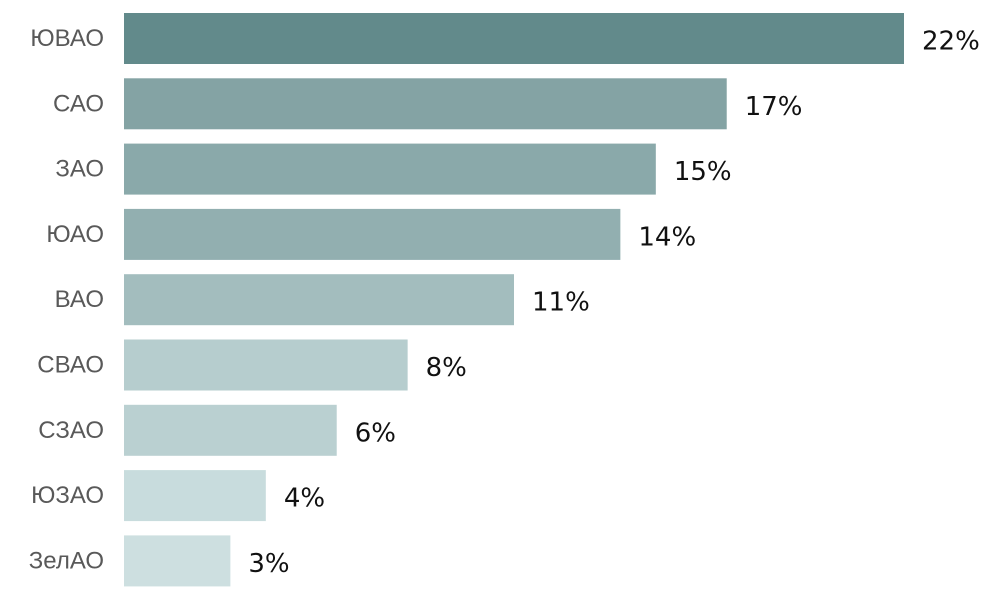 The height and width of the screenshot is (596, 988). I want to click on category-label: ВАО, so click(79, 299).